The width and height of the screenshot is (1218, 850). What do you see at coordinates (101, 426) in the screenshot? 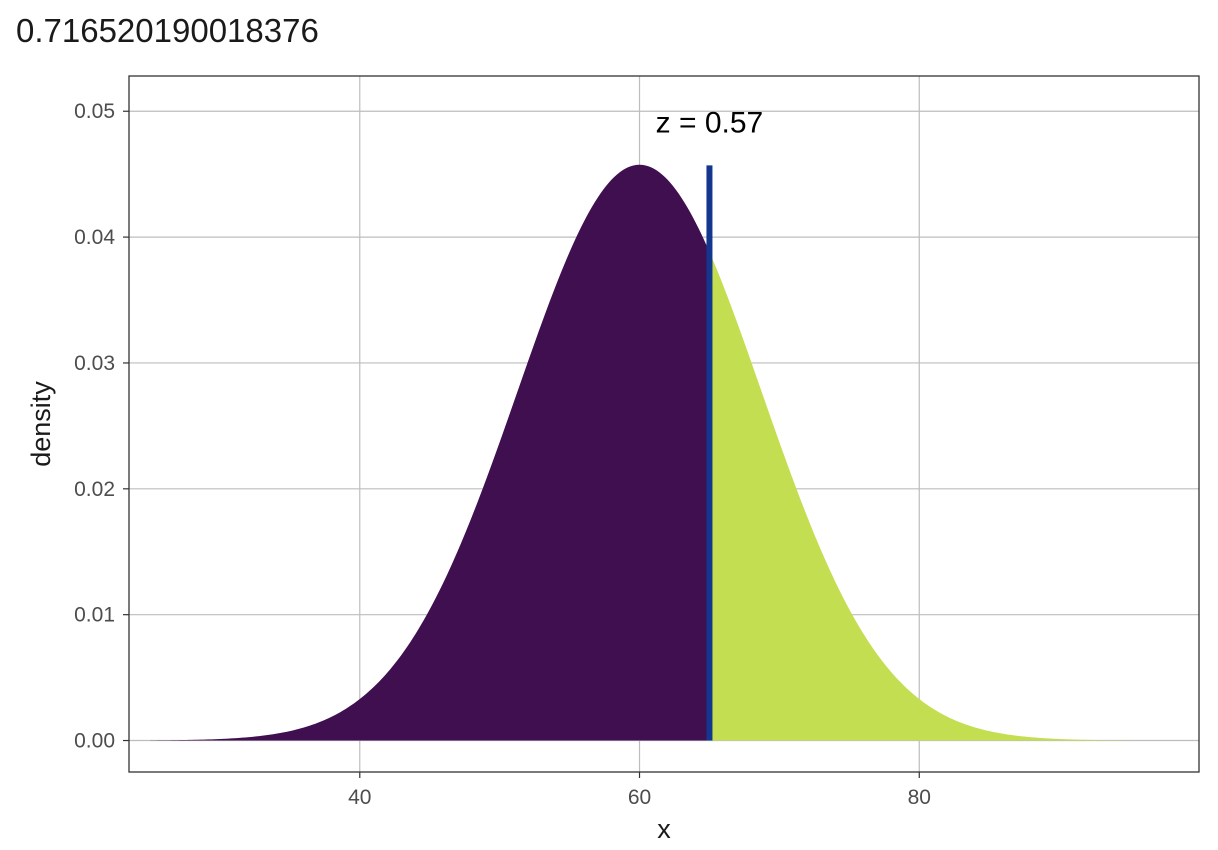
I see `y-axis-ticks: 0.00 0.01 0.02 0.03 0.04 0.05` at bounding box center [101, 426].